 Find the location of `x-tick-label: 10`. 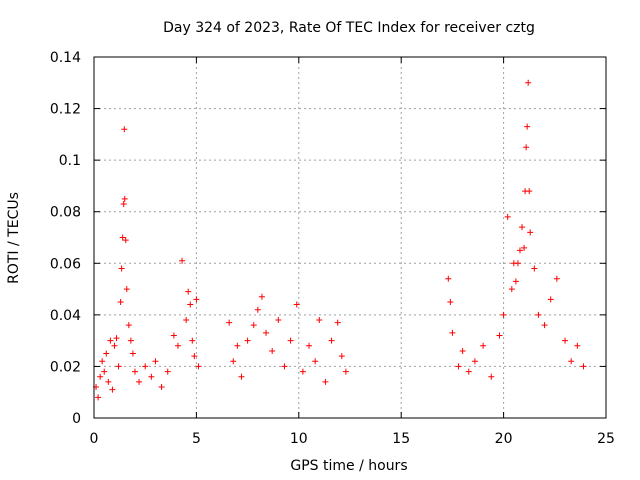

x-tick-label: 10 is located at coordinates (299, 439).